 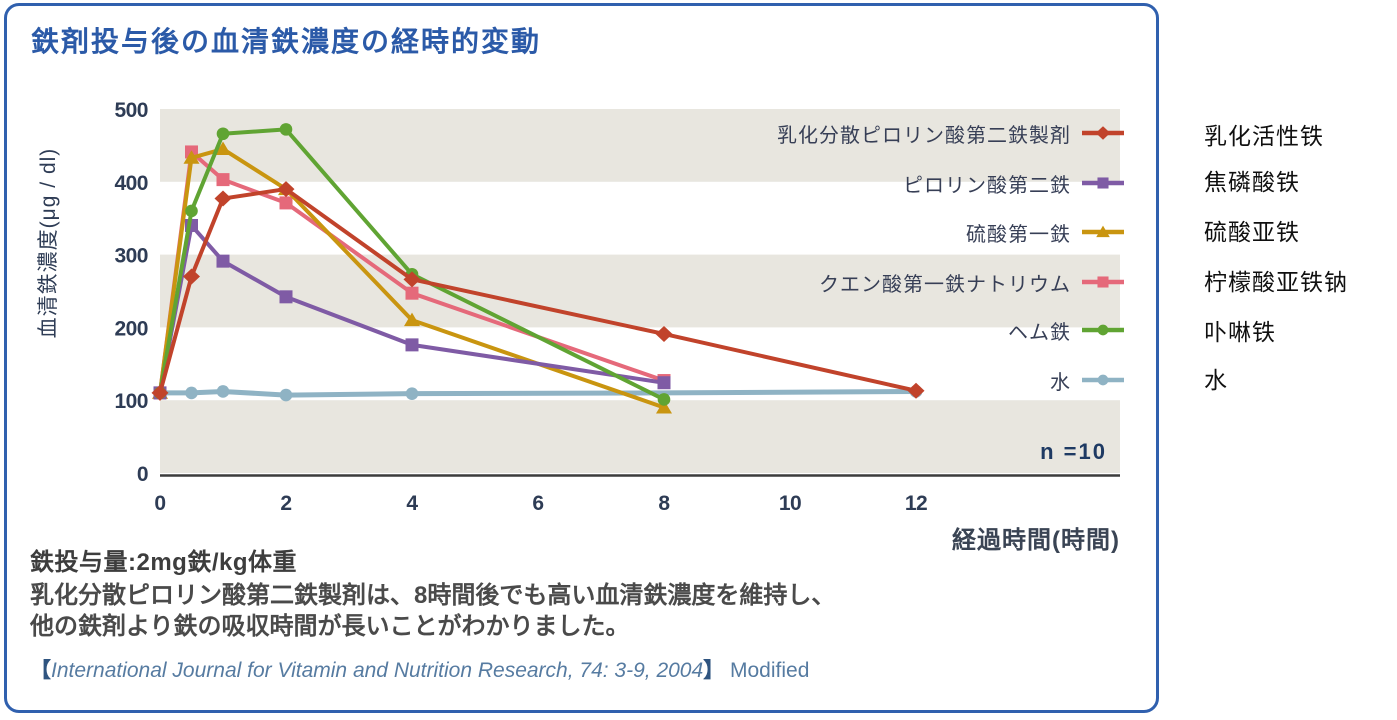 What do you see at coordinates (537, 503) in the screenshot?
I see `x-tick-label: 6` at bounding box center [537, 503].